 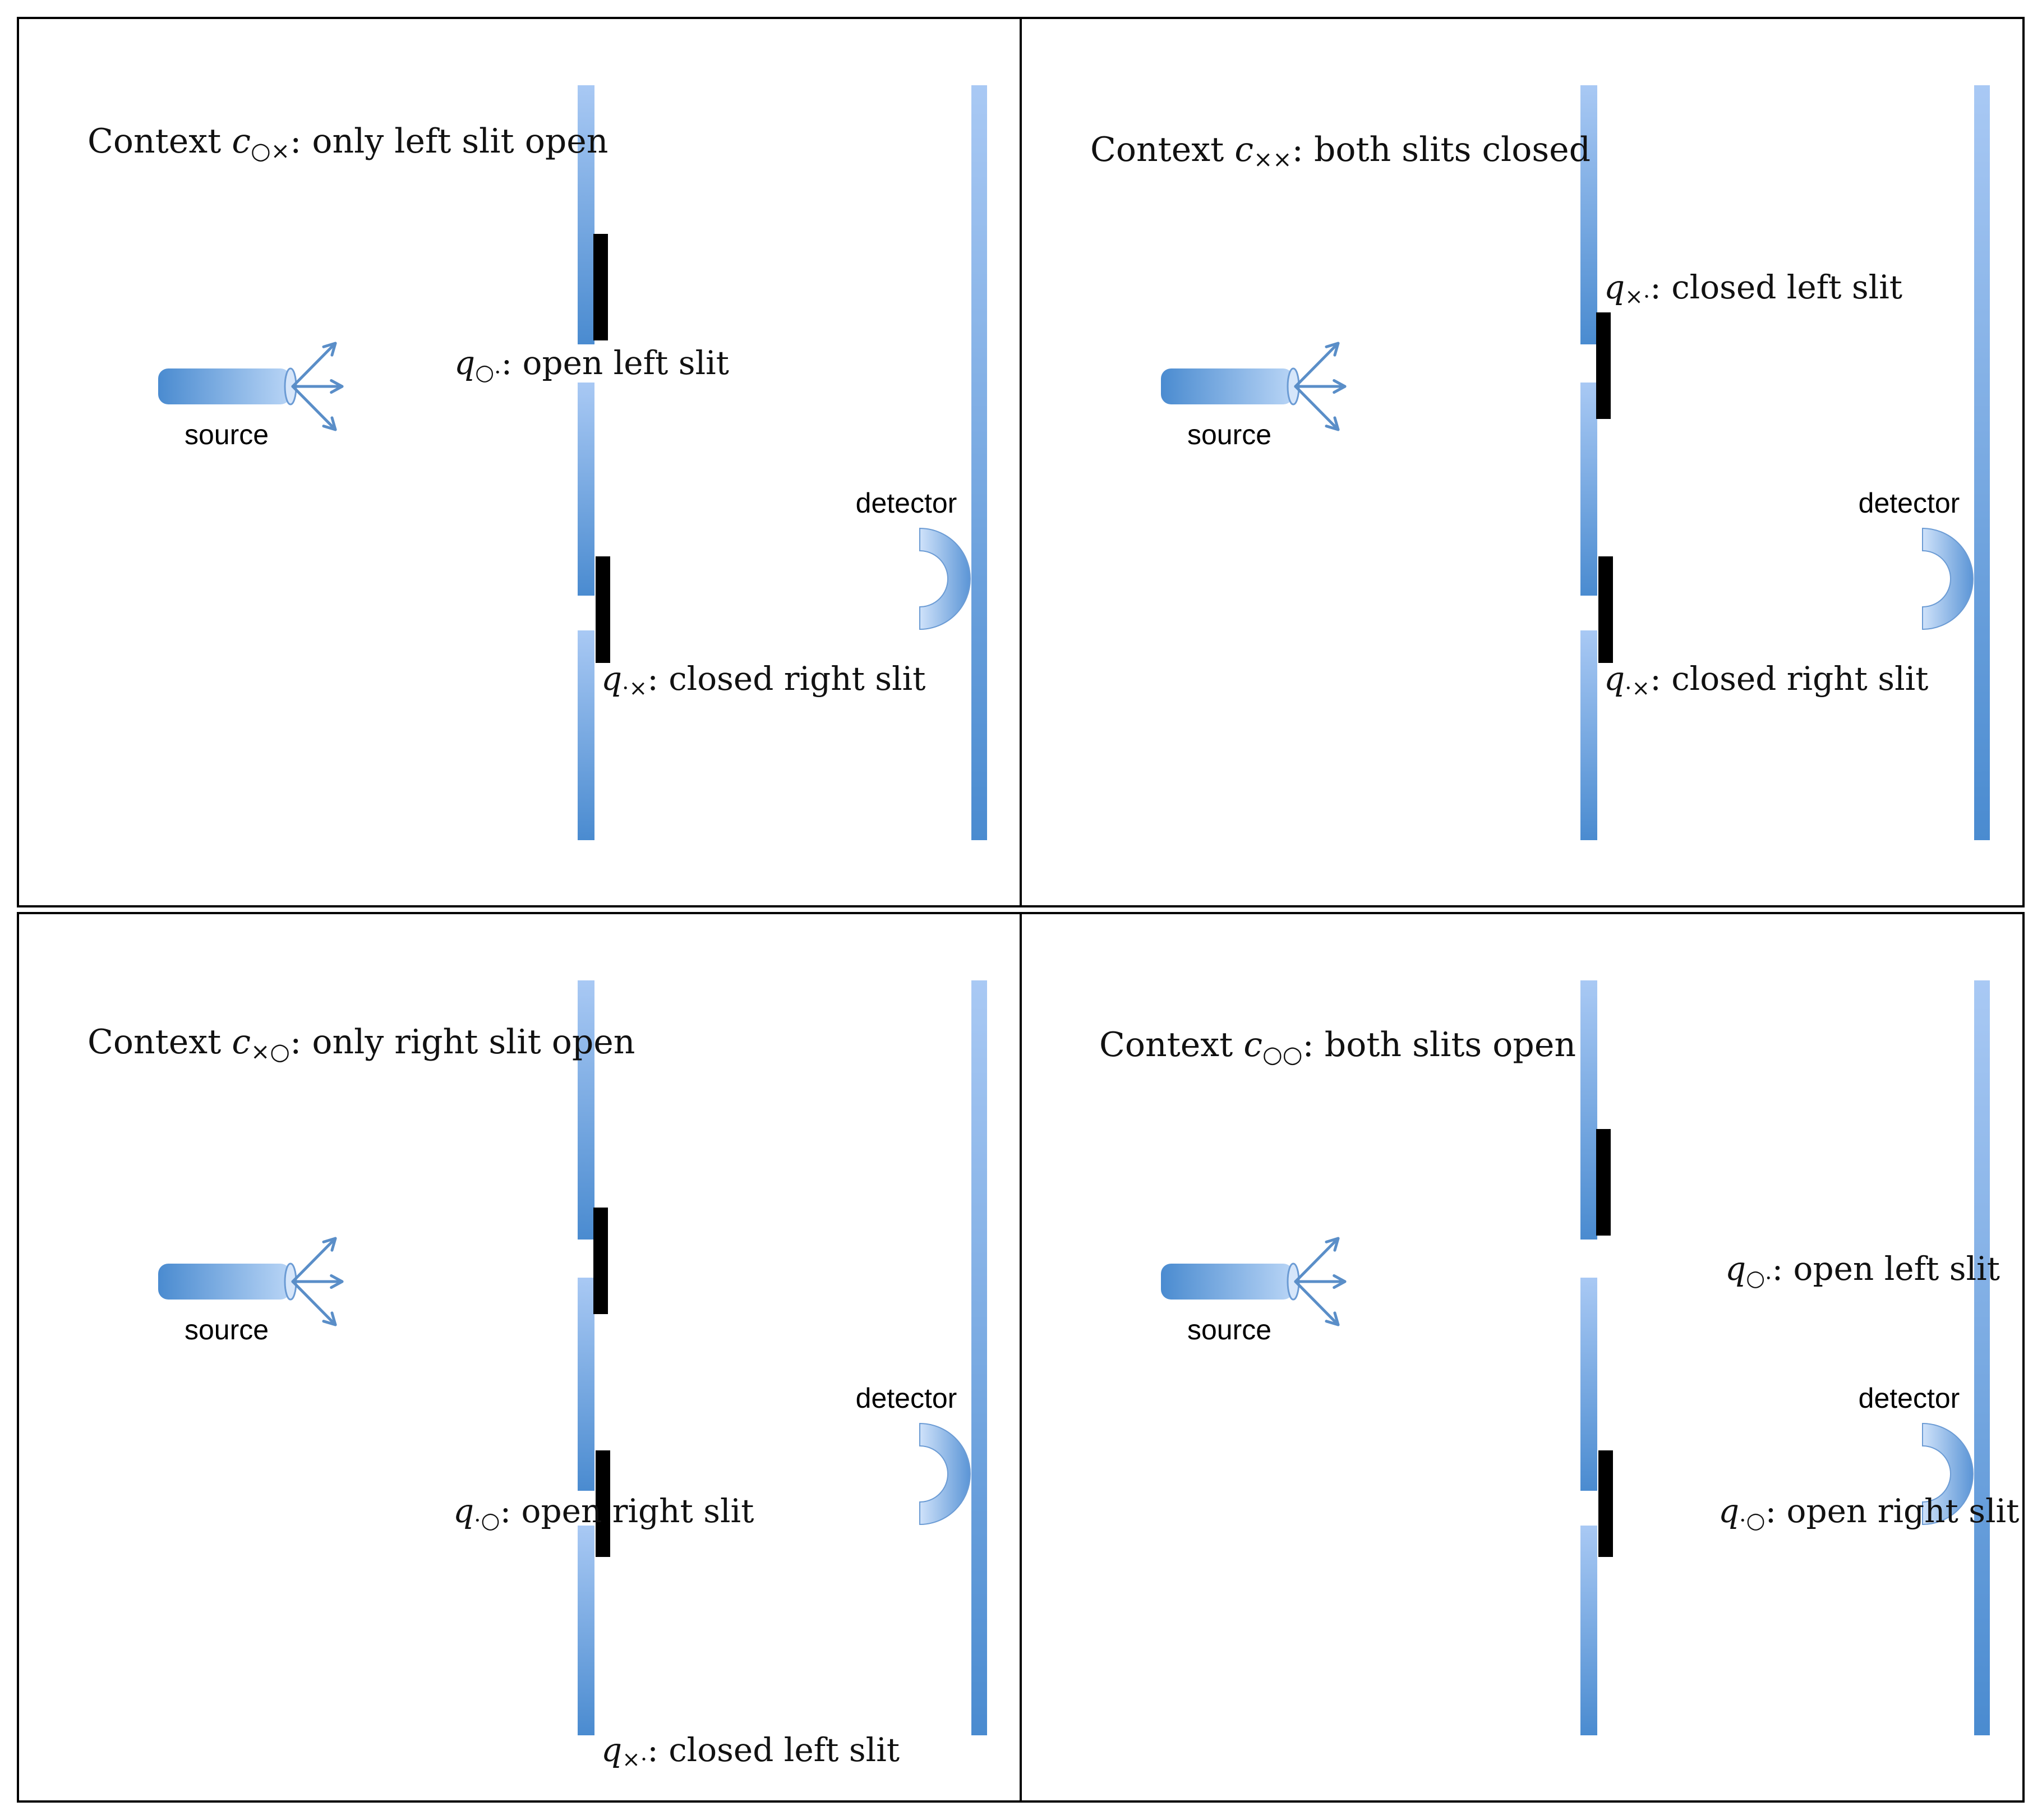 I want to click on label-suffix: : open right slit, so click(x=1893, y=1511).